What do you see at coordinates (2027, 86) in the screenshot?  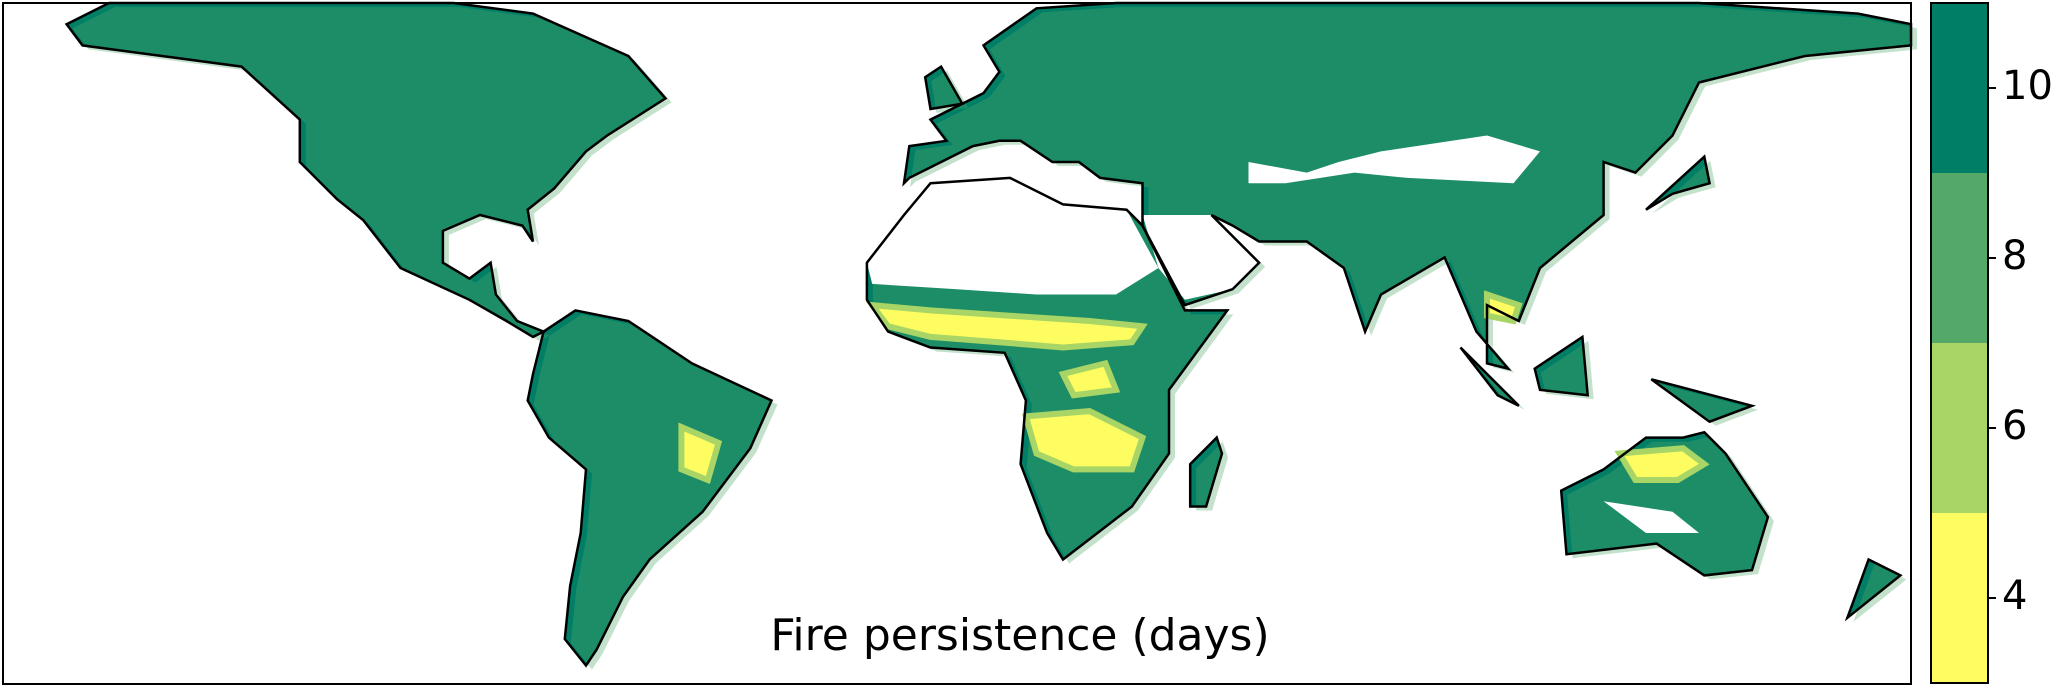 I see `colorbar-tick-label: 10` at bounding box center [2027, 86].